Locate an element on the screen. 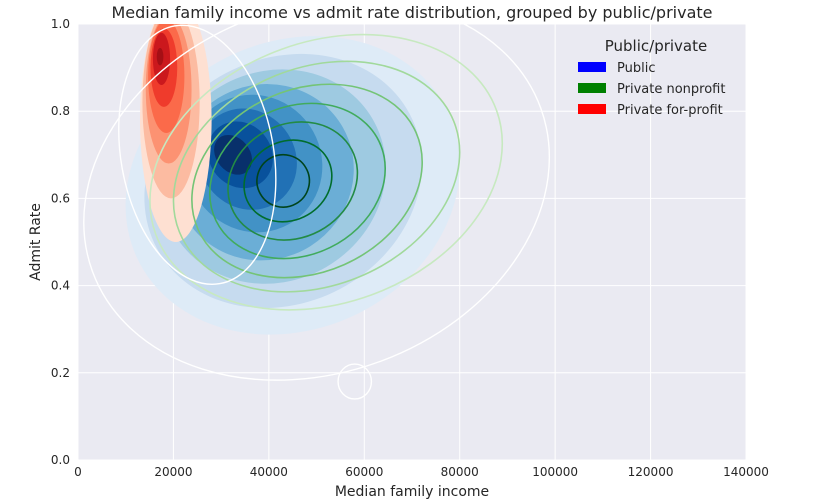  x-tick-label: 60000 is located at coordinates (364, 472).